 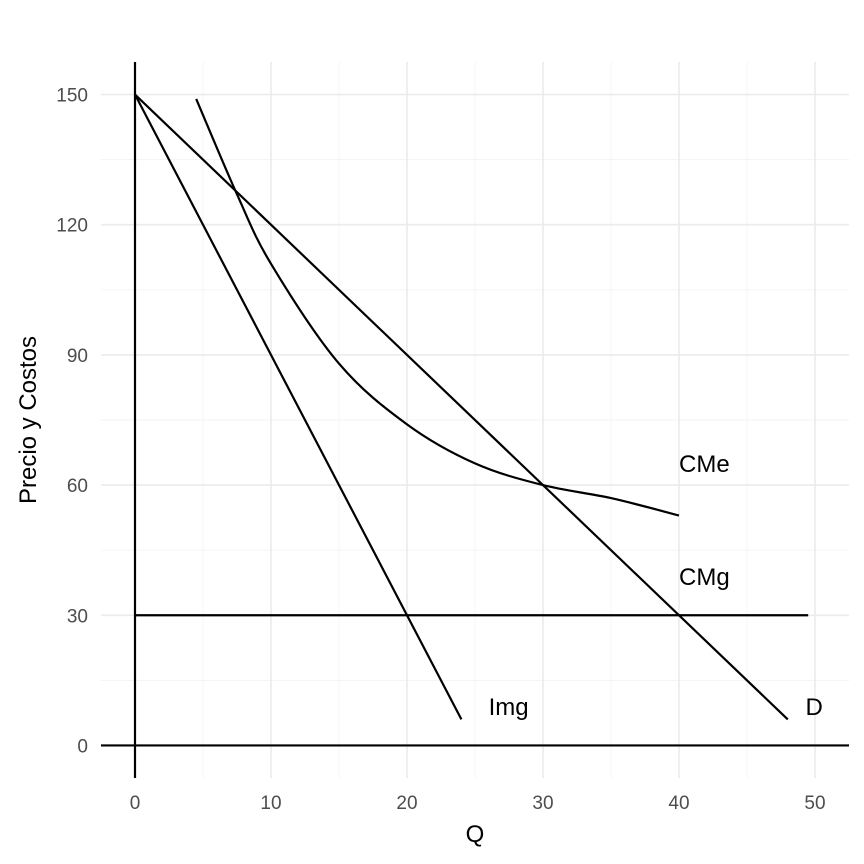 I want to click on labels: CMe CMg Img D, so click(x=656, y=586).